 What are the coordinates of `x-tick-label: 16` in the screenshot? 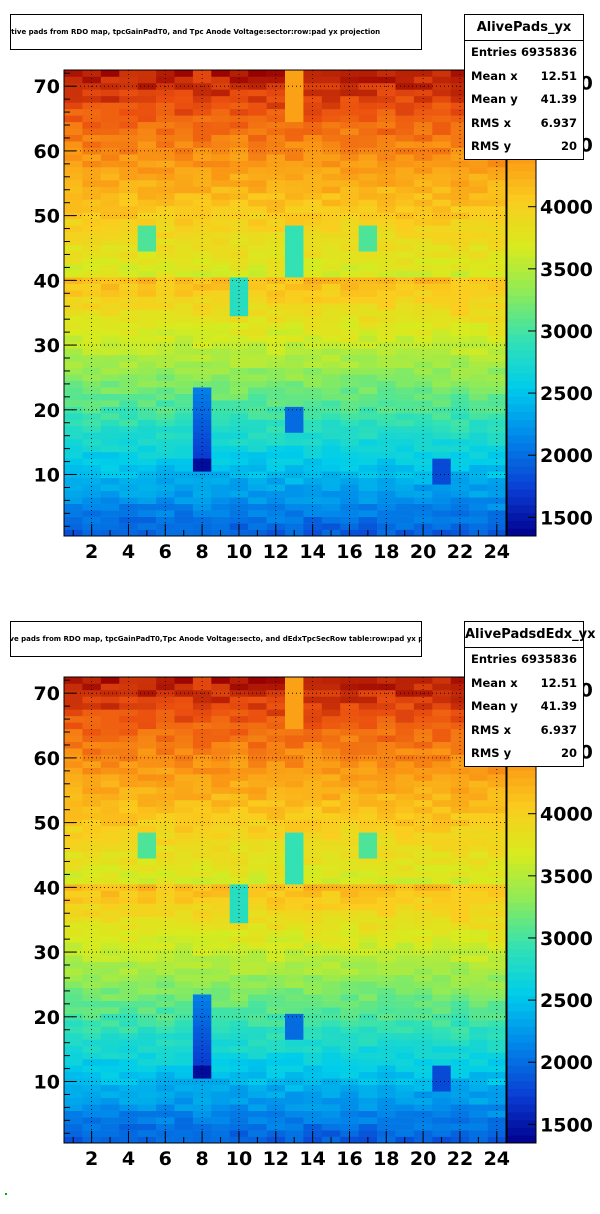 It's located at (349, 552).